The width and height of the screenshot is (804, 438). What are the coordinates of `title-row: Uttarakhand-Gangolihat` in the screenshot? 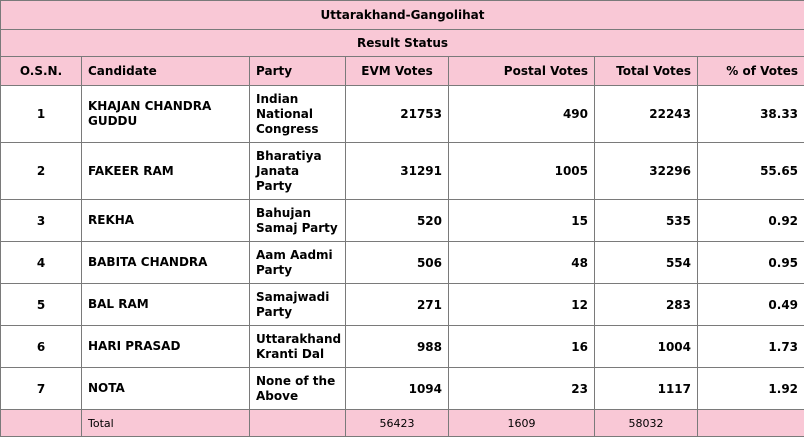 It's located at (402, 15).